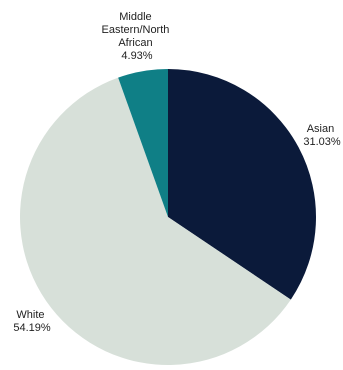 This screenshot has width=343, height=370. I want to click on label-asian-value: 31.03%, so click(322, 142).